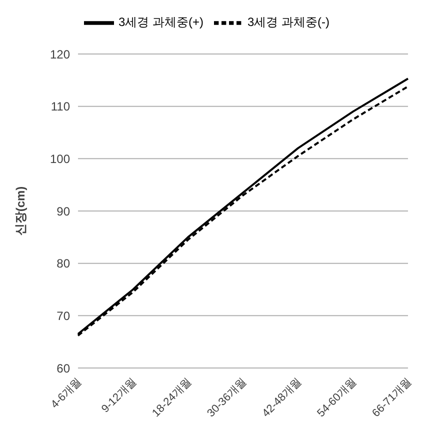 The height and width of the screenshot is (446, 428). I want to click on y-tick-label: 110, so click(60, 107).